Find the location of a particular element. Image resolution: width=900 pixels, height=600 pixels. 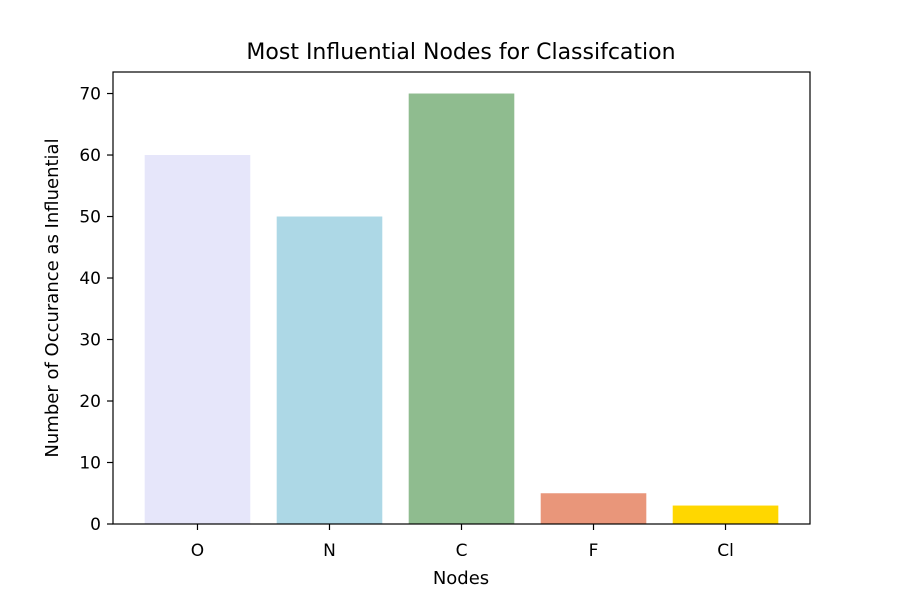

x-axis-ticks: O N C F Cl is located at coordinates (462, 542).